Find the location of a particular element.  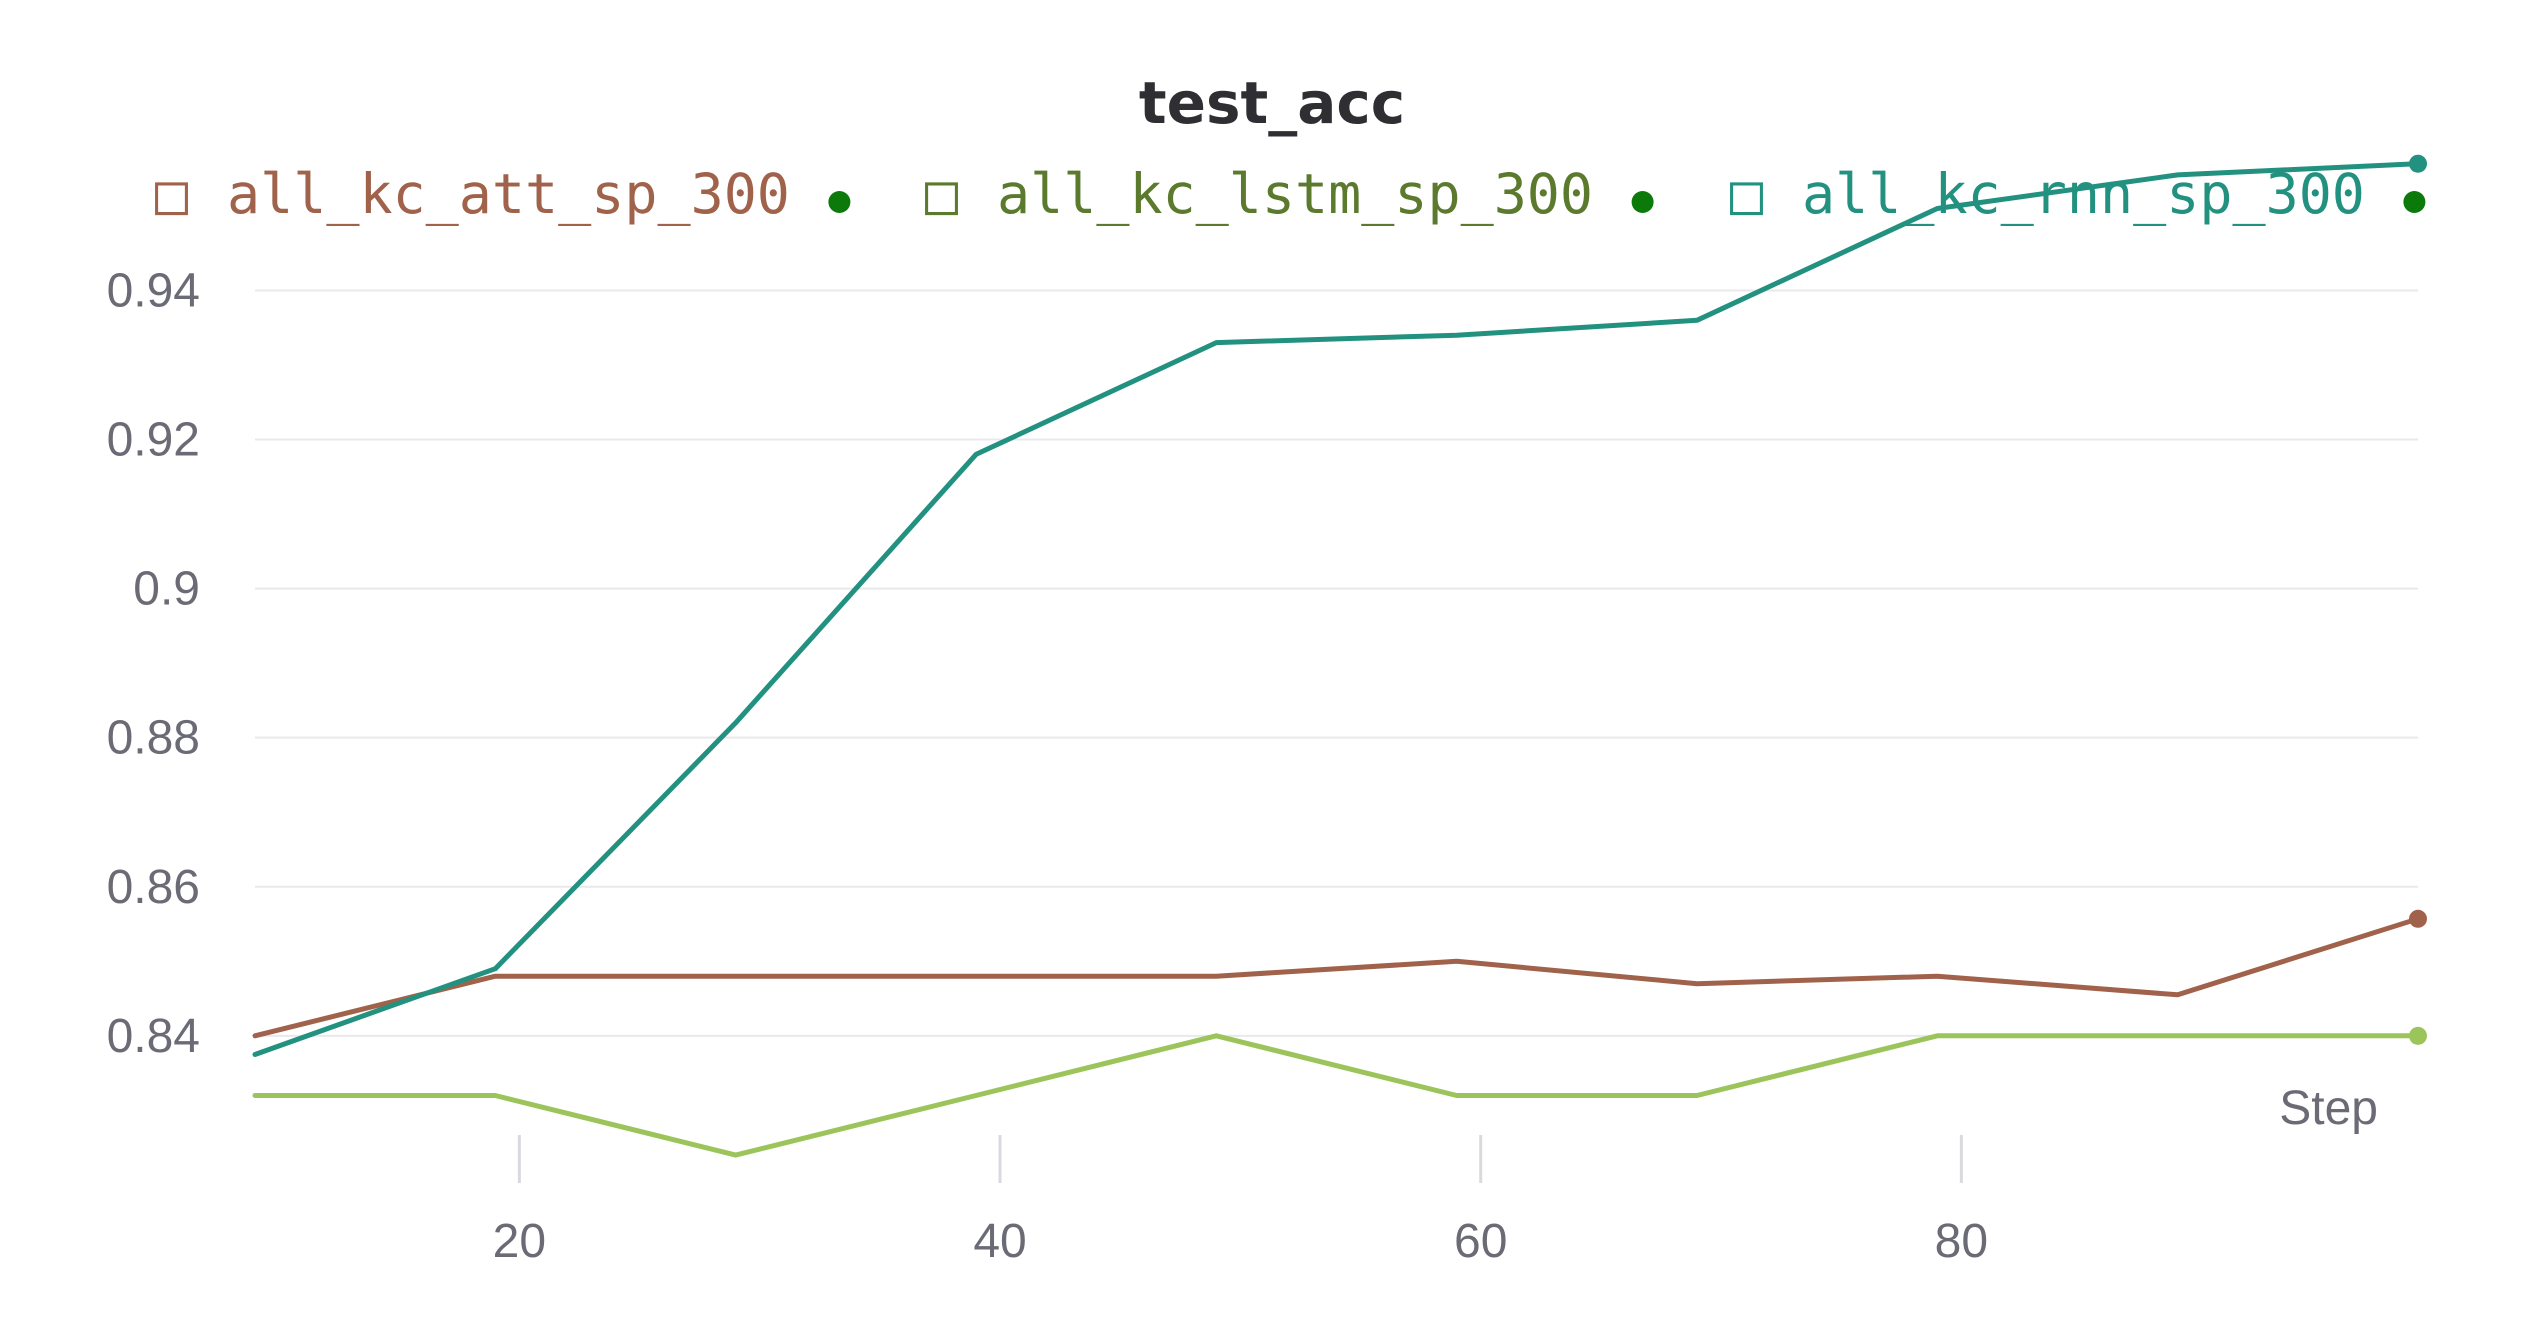

legend-item-all_kc_lstm_sp_300: □ all_kc_lstm_sp_300 is located at coordinates (1289, 194).